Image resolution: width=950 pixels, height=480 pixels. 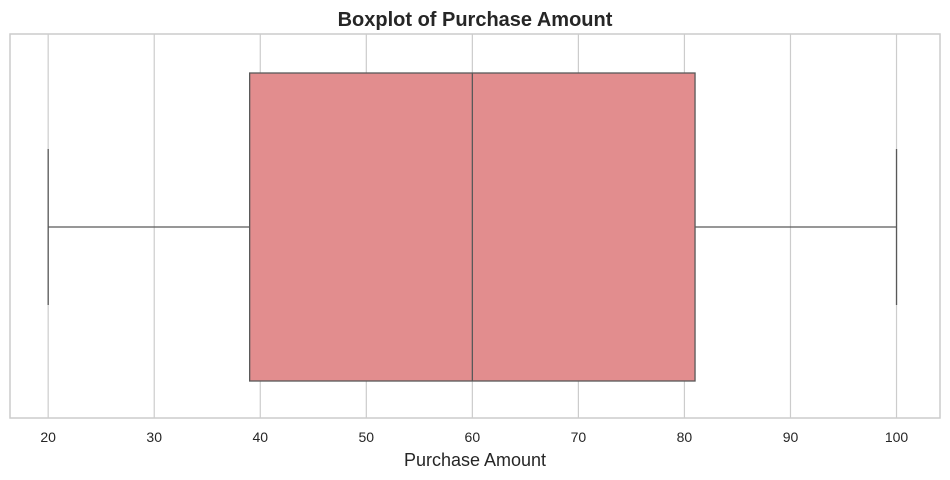 I want to click on x-axis-ticks: 20 30 40 50 60 70 80 90 100, so click(x=474, y=437).